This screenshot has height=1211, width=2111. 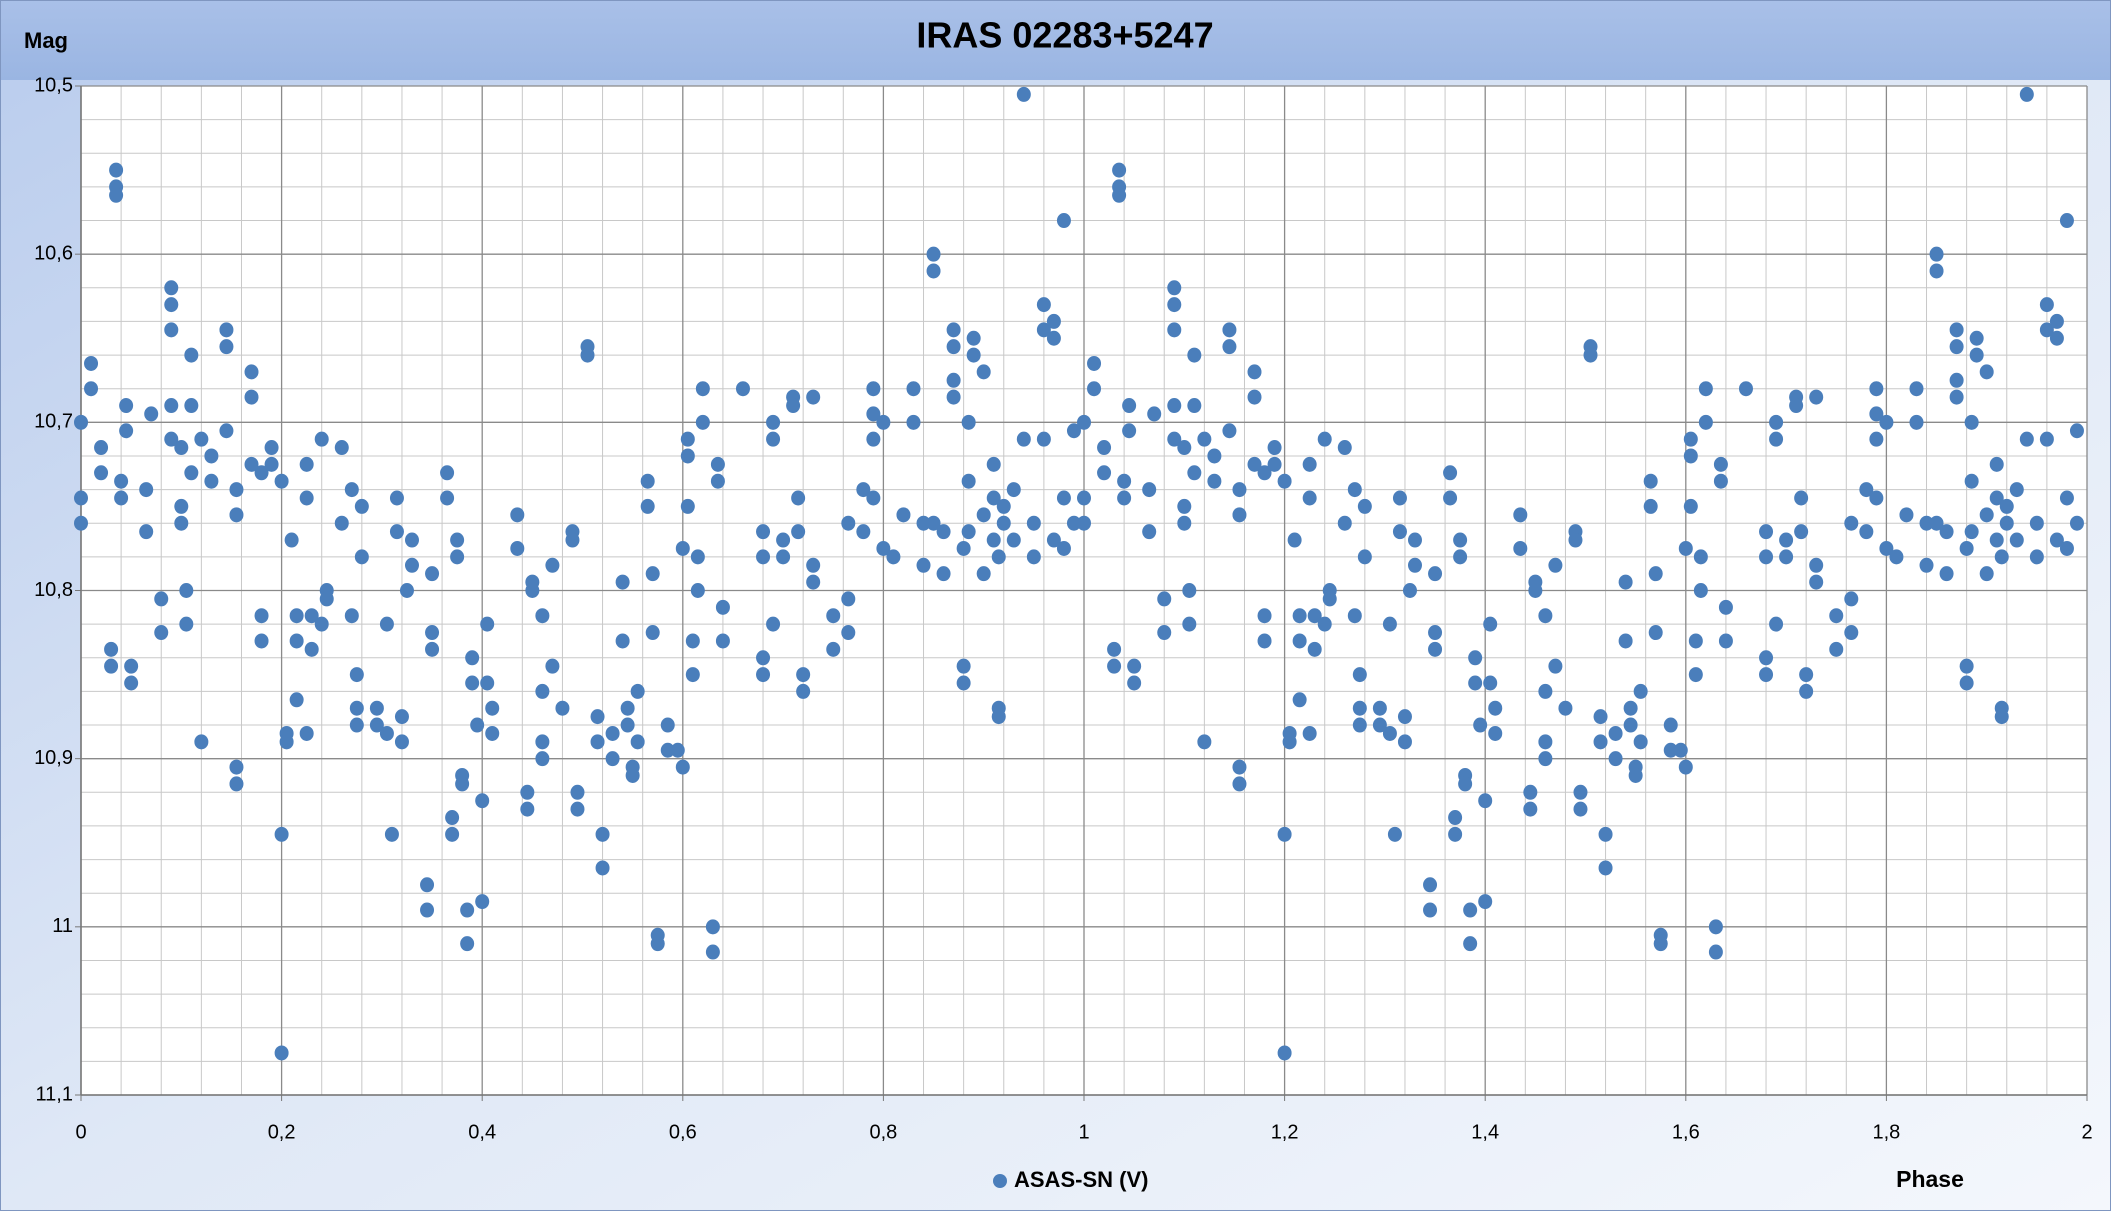 I want to click on header-band, so click(x=1055, y=40).